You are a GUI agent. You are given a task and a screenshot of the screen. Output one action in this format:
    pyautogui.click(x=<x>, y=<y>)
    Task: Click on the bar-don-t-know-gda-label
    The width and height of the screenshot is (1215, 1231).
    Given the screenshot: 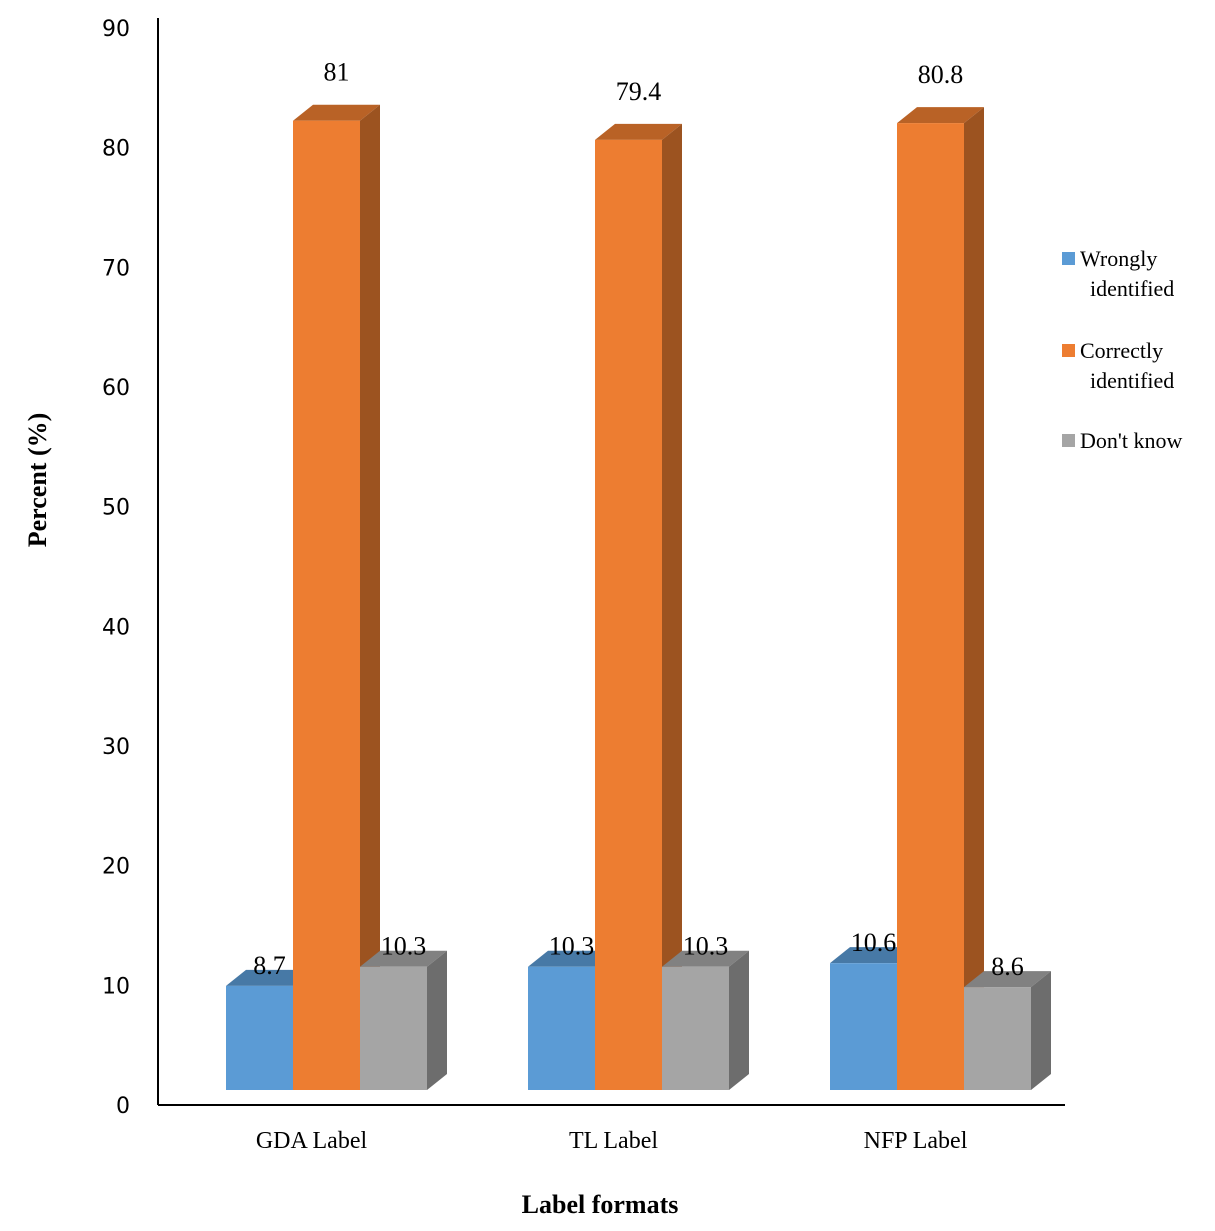 What is the action you would take?
    pyautogui.click(x=403, y=1020)
    